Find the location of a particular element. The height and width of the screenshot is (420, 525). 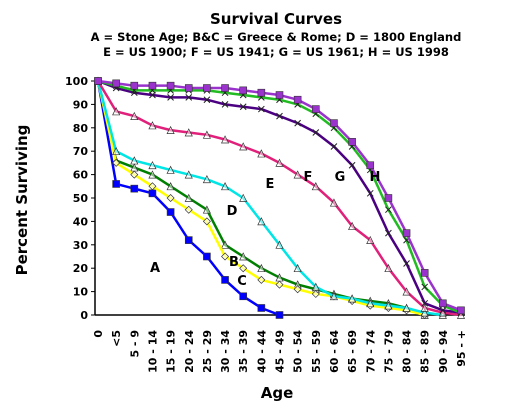

x-tick-label: 75 - 79 is located at coordinates (388, 351).